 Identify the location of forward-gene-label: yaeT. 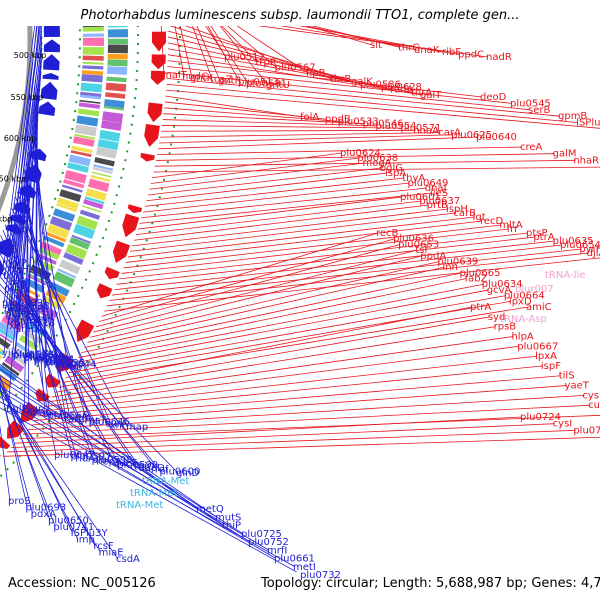
(577, 386).